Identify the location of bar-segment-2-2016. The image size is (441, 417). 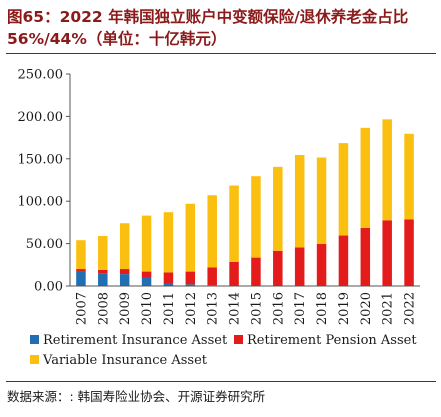
(278, 208).